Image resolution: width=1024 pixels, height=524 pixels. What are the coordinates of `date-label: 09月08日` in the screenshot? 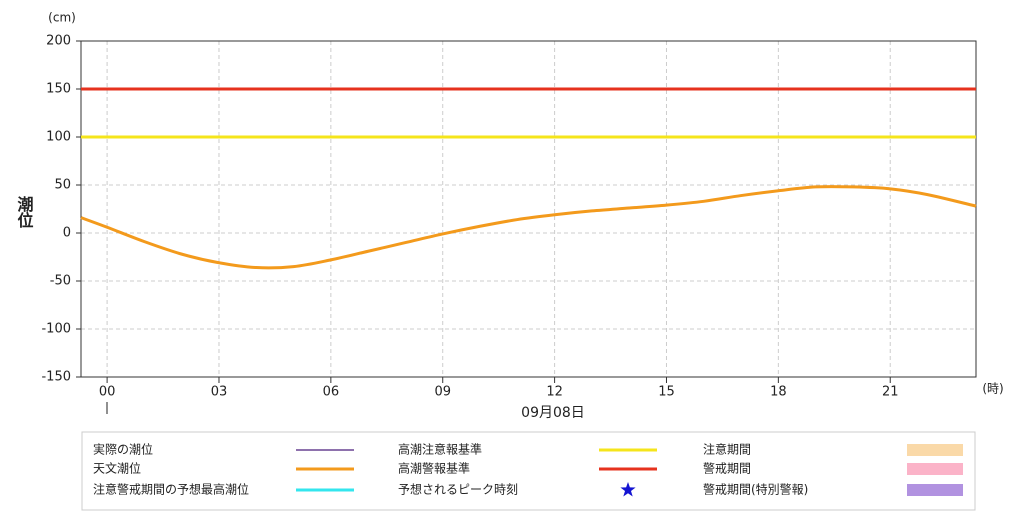 It's located at (553, 413).